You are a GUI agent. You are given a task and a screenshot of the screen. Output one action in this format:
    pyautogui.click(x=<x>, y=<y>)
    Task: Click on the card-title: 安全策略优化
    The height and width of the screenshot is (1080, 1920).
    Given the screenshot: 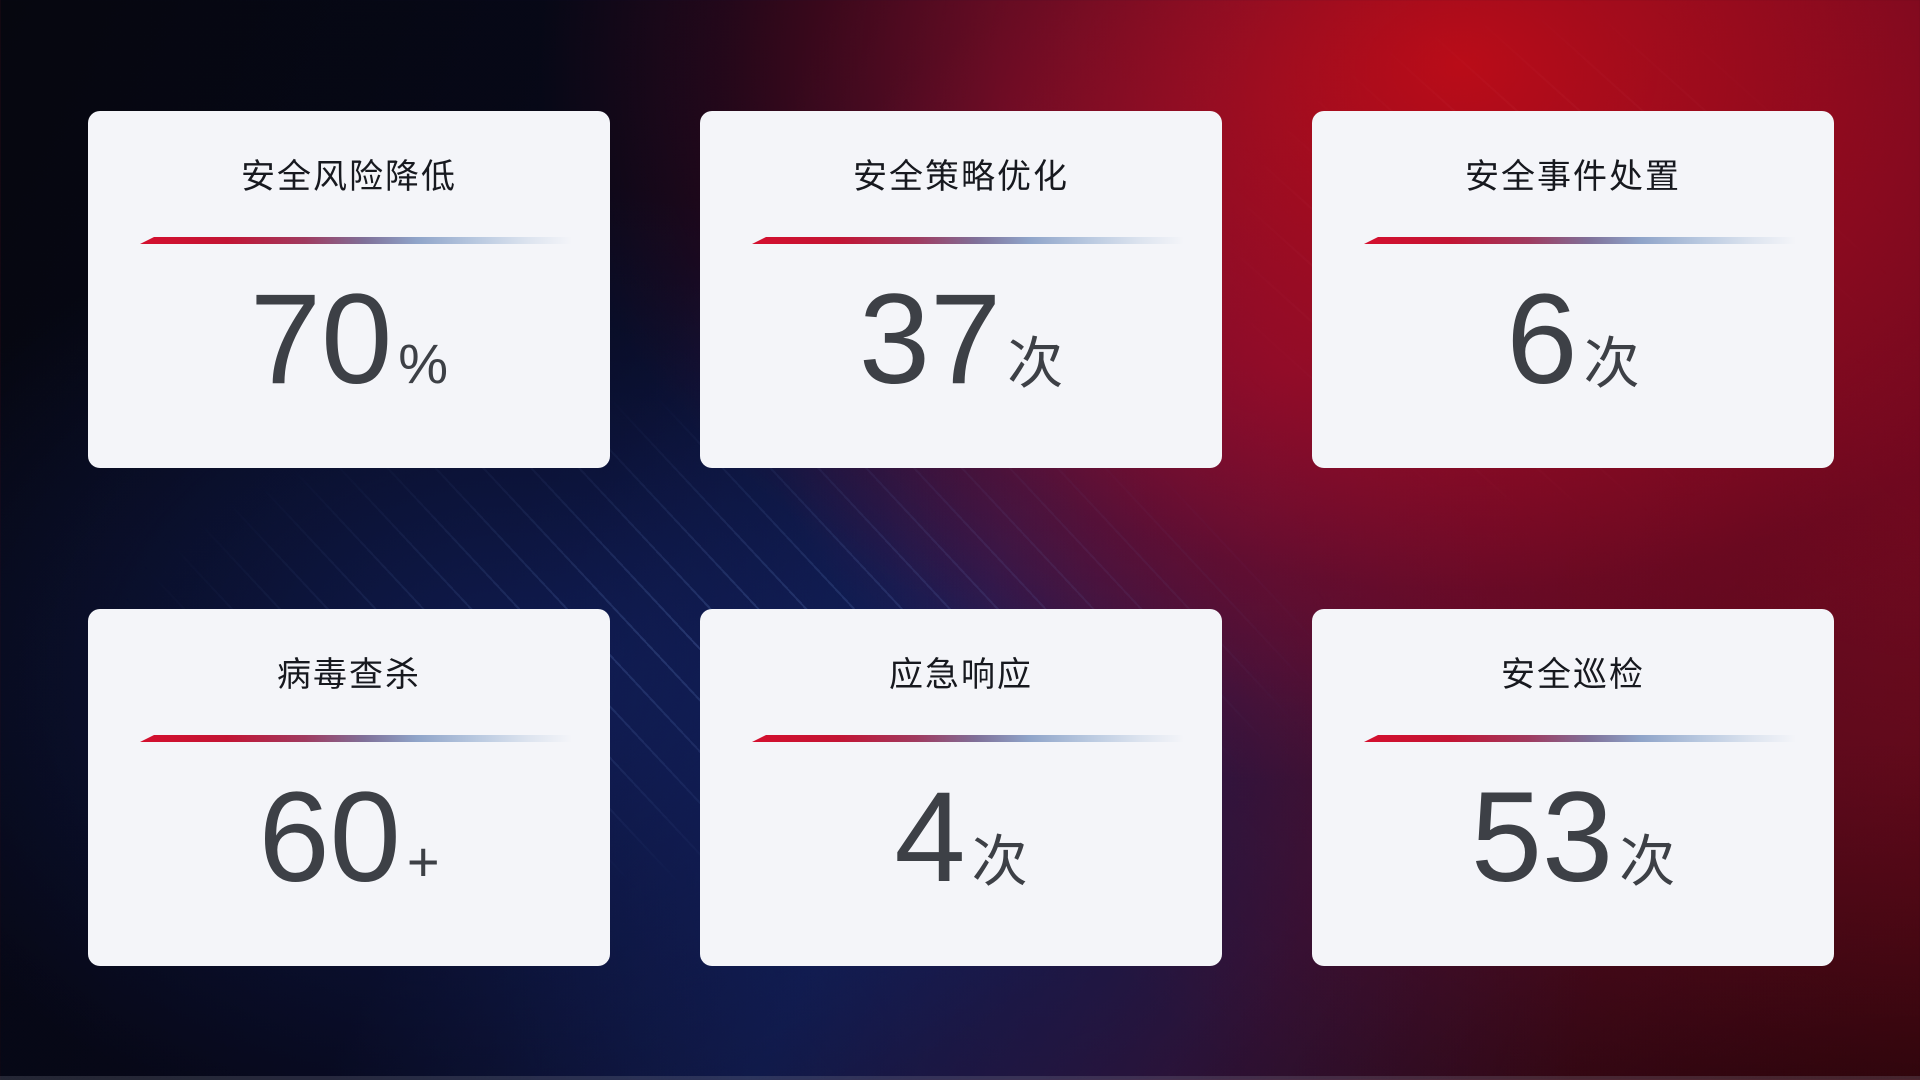 What is the action you would take?
    pyautogui.click(x=961, y=177)
    